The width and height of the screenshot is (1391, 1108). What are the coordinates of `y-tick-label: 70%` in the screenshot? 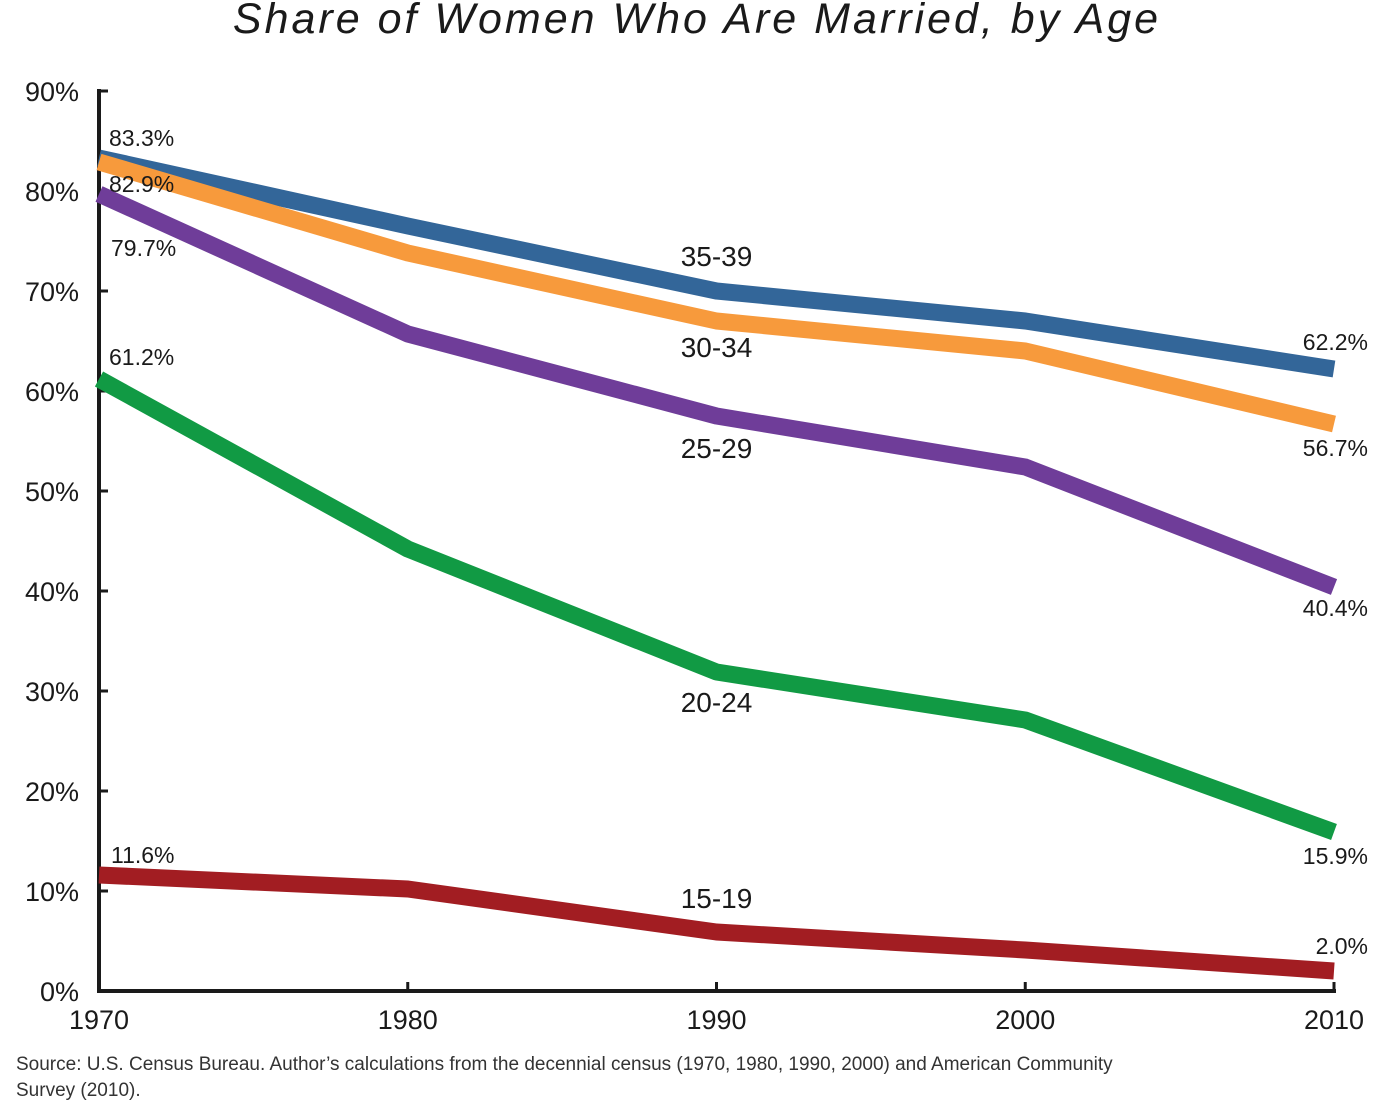 It's located at (52, 292).